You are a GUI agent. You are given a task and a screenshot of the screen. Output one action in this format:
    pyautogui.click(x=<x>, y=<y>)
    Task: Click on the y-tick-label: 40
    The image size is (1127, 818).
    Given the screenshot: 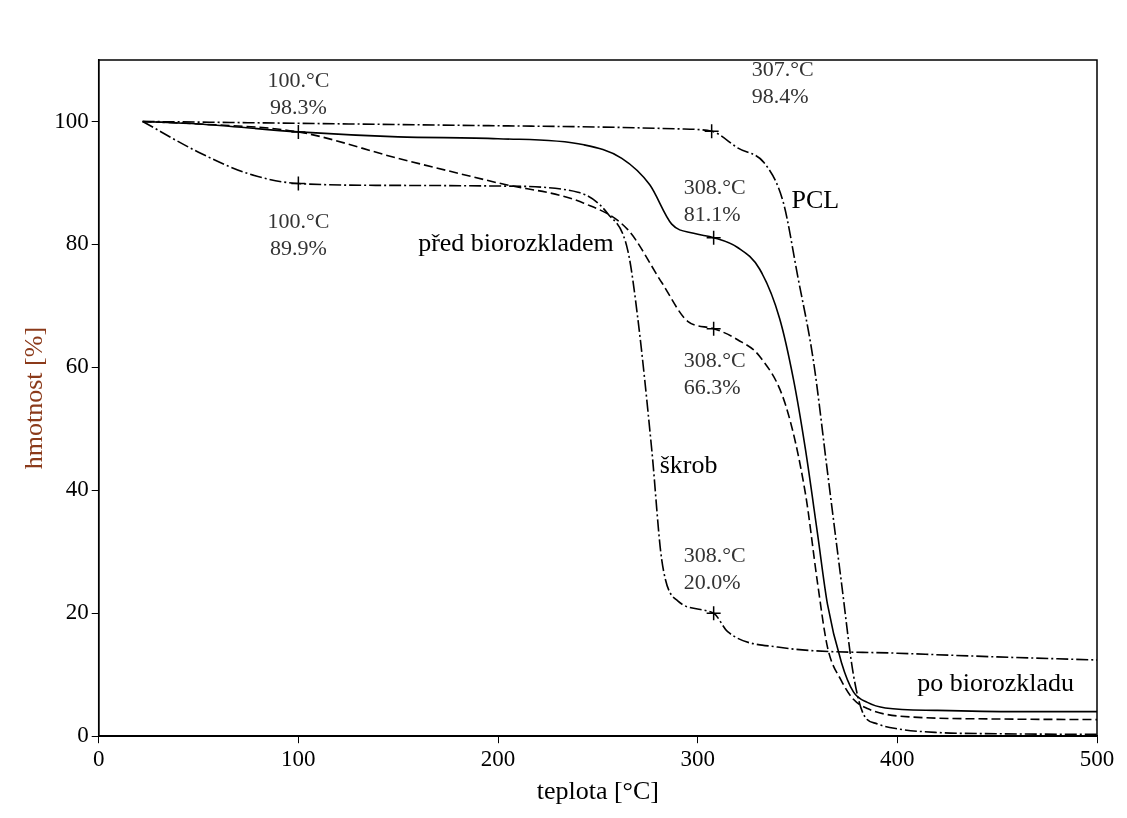 What is the action you would take?
    pyautogui.click(x=77, y=489)
    